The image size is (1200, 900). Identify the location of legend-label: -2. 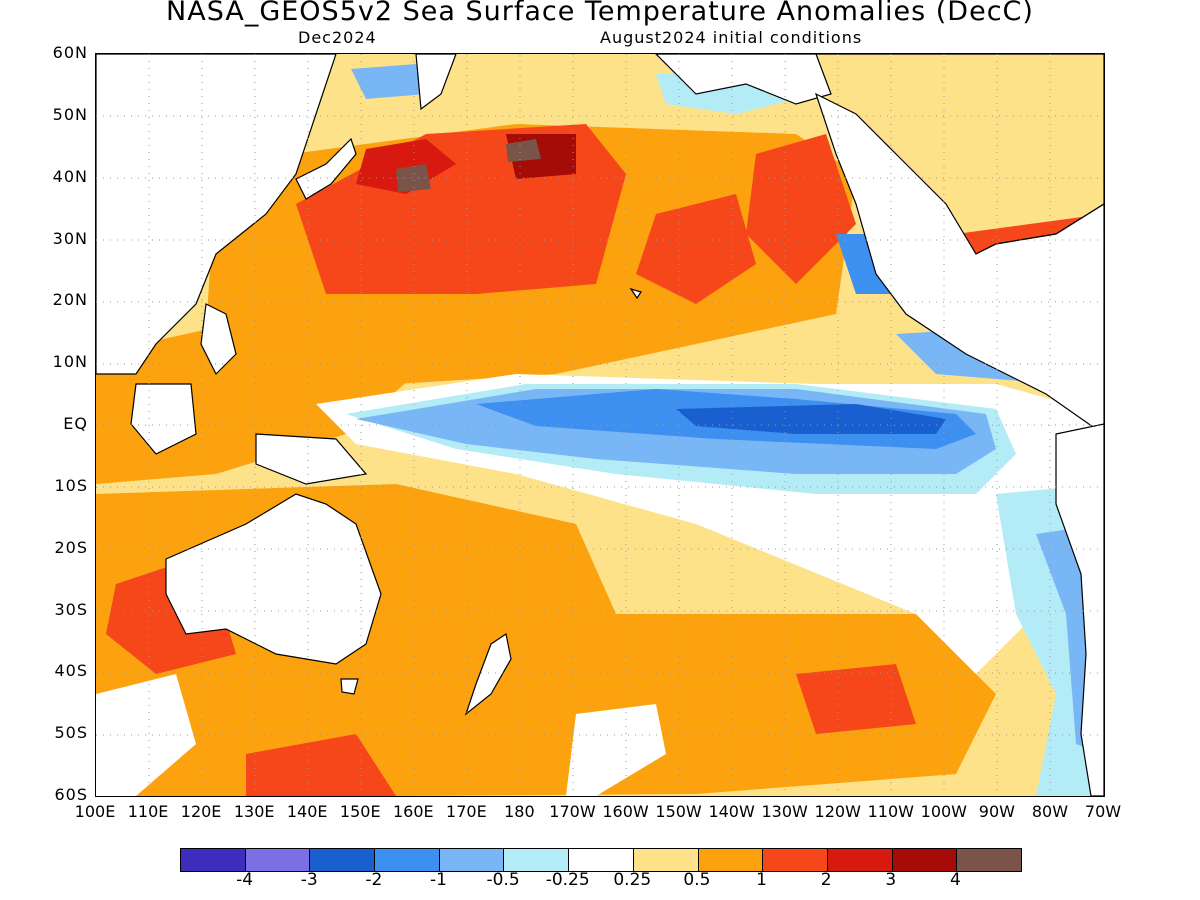
(374, 880).